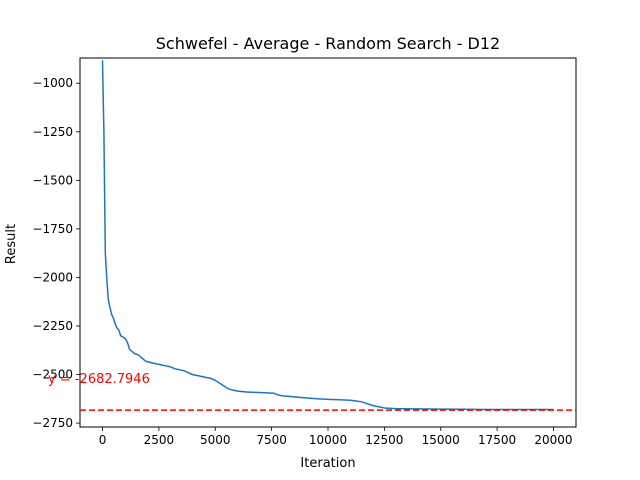 This screenshot has width=640, height=480. I want to click on y-tick-label: −1750, so click(52, 229).